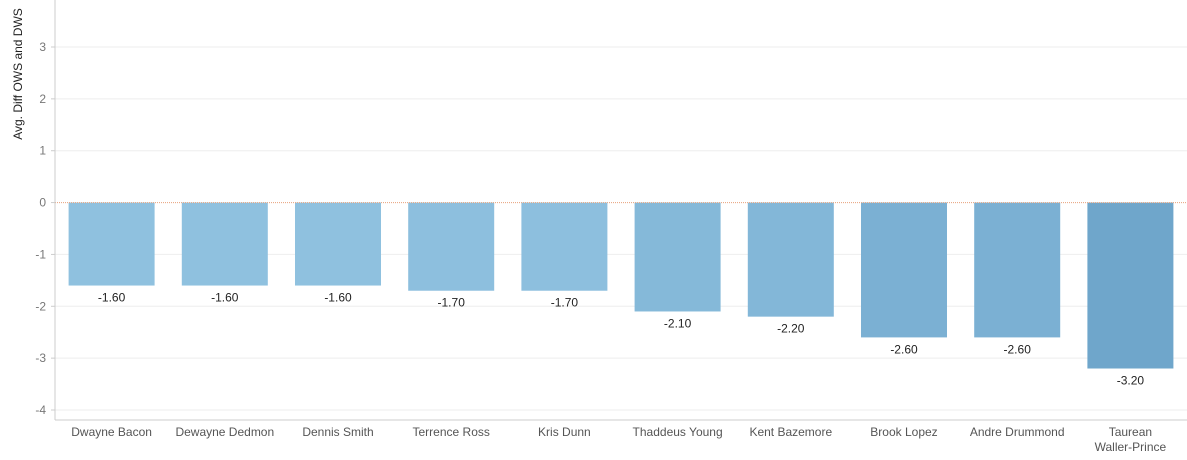 The height and width of the screenshot is (460, 1187). Describe the element at coordinates (1017, 432) in the screenshot. I see `x-tick-label: Andre Drummond` at that location.